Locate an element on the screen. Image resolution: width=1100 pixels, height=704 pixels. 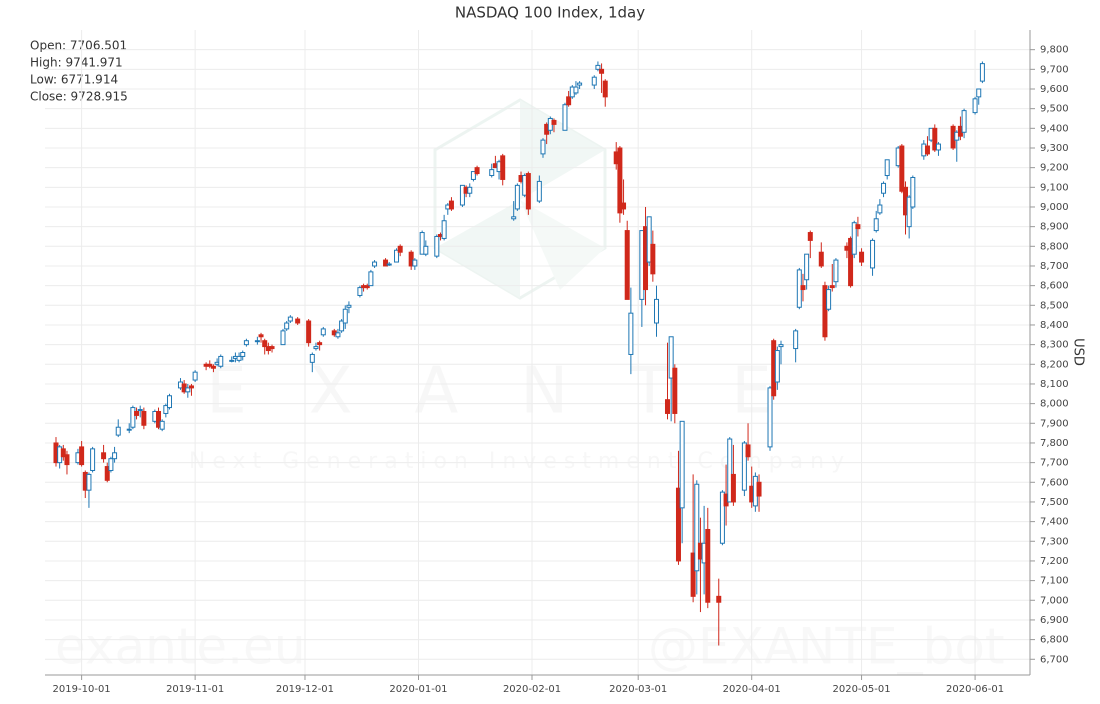
x-tick-label: 2020-06-01 is located at coordinates (975, 689).